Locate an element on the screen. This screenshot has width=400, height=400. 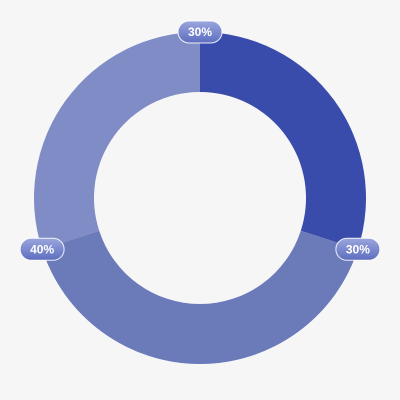
slice-label-1: 30% is located at coordinates (358, 249).